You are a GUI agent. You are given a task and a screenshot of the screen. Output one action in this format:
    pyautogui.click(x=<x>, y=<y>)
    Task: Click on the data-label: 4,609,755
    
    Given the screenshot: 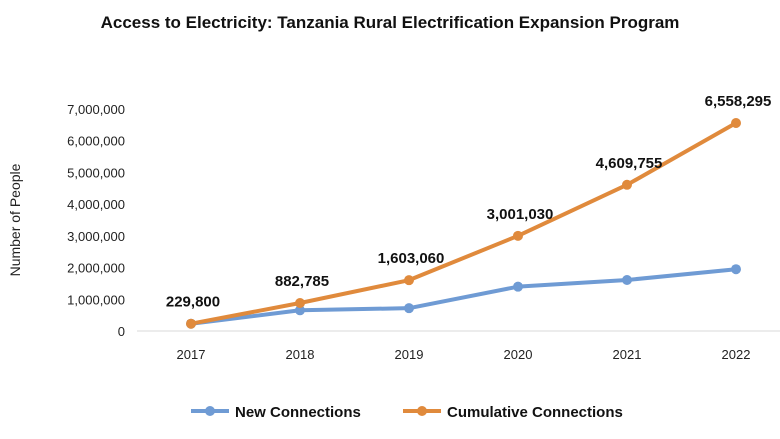 What is the action you would take?
    pyautogui.click(x=629, y=163)
    